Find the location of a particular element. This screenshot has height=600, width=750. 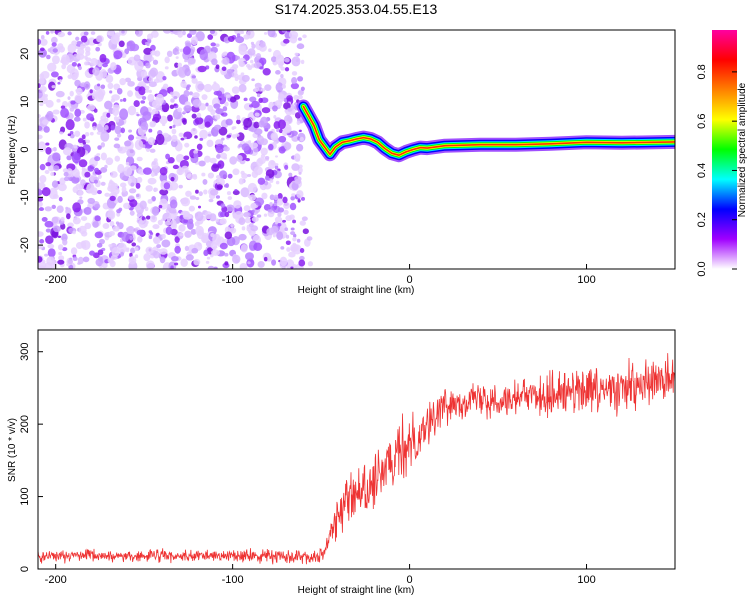

x-tick-label: 0 is located at coordinates (410, 580).